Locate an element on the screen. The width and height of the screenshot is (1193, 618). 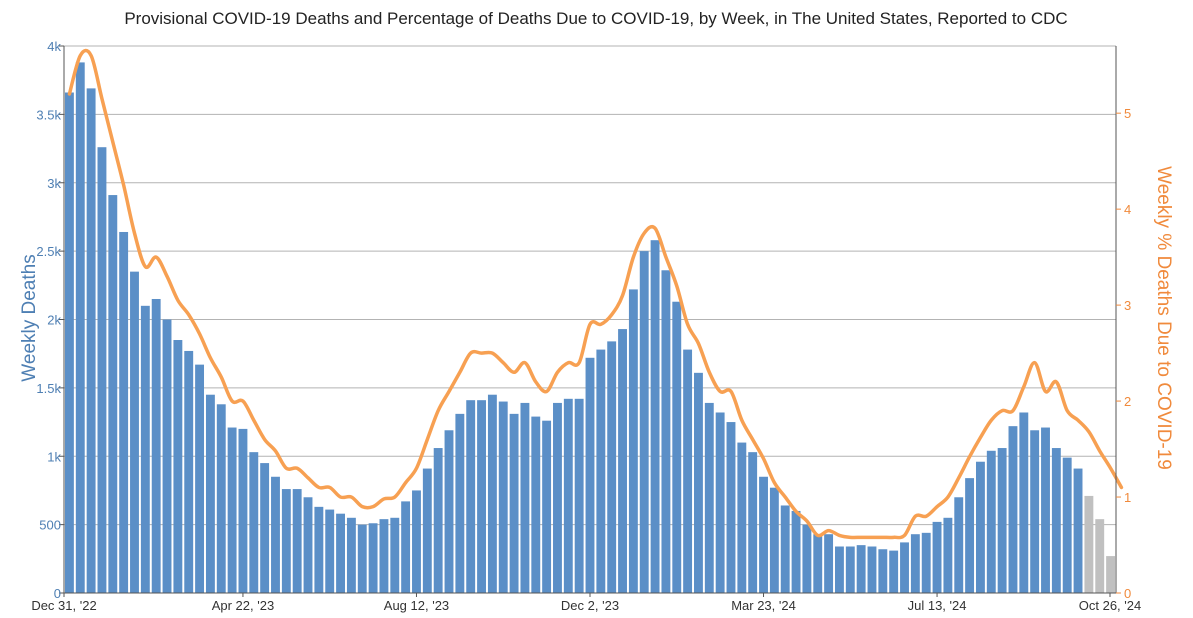
y-tick-label: 1k is located at coordinates (54, 456).